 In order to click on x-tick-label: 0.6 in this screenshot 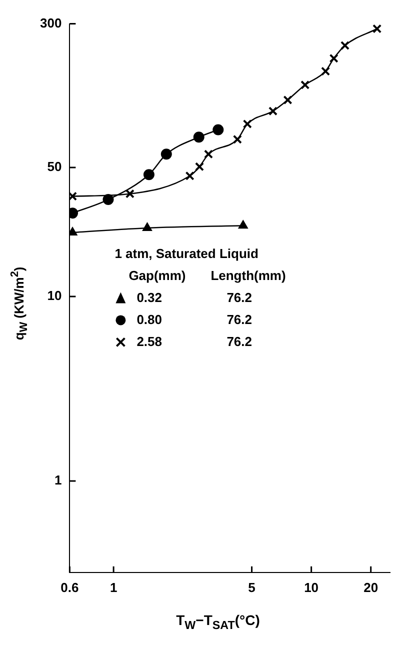, I will do `click(69, 587)`.